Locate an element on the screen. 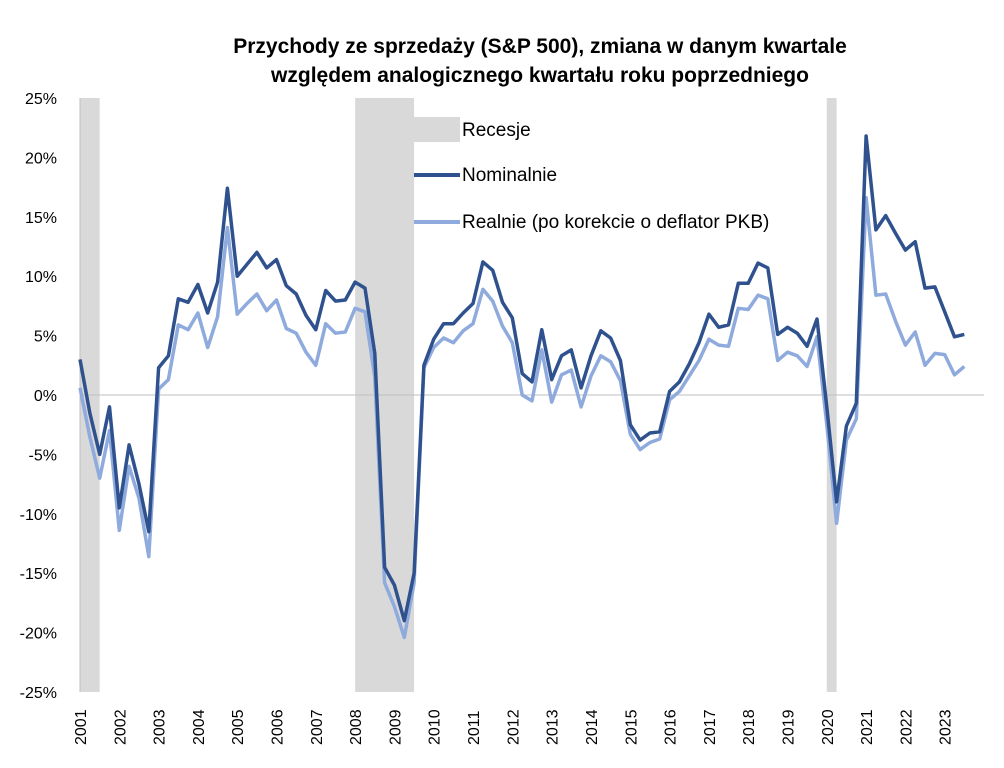 The image size is (1004, 768). x-tick-label-2018: 2018 is located at coordinates (749, 727).